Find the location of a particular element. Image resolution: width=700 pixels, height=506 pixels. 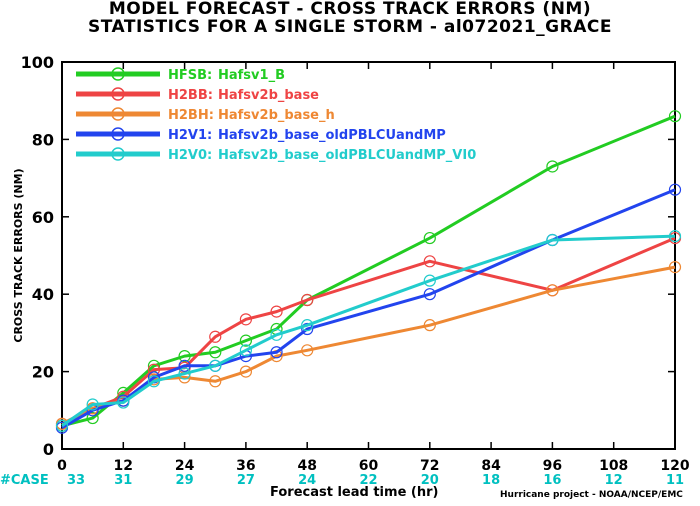

legend-series-desc: Hafsv2b_base_oldPBLCUandMP_VI0 is located at coordinates (347, 155).